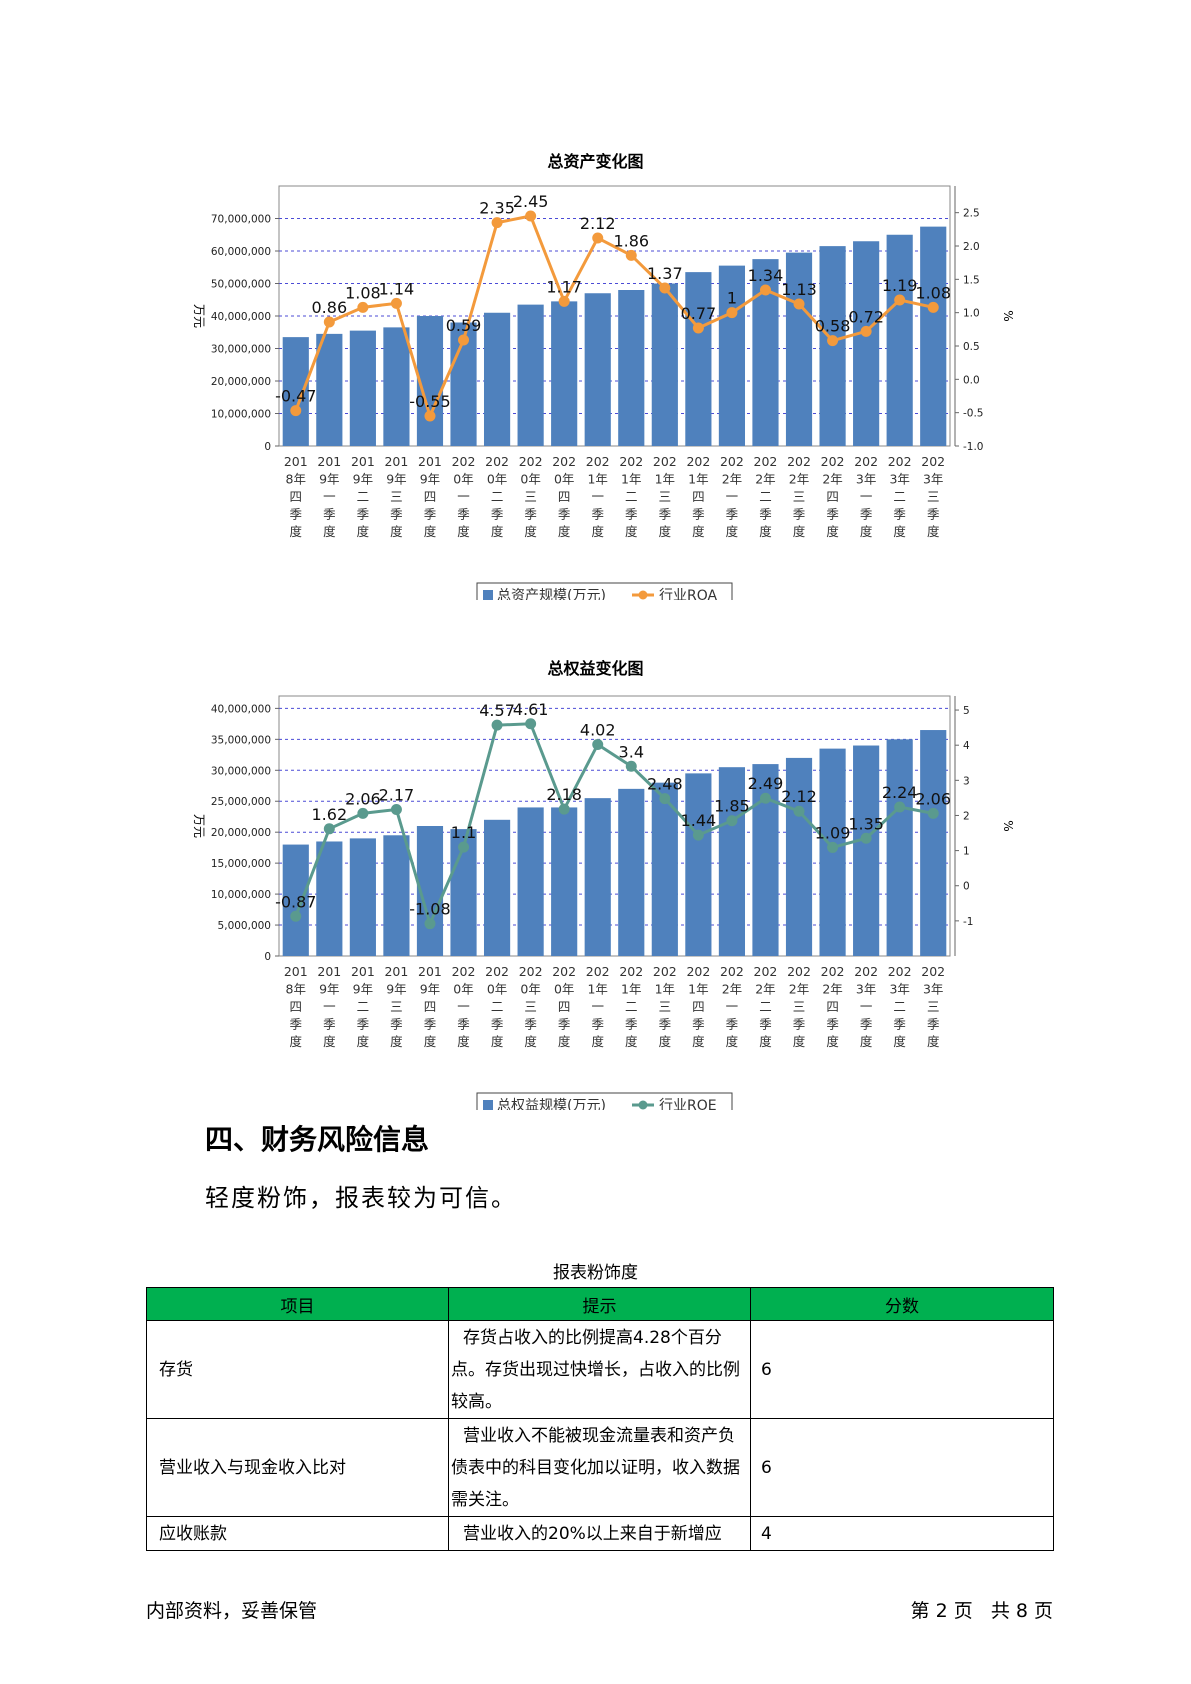  Describe the element at coordinates (833, 832) in the screenshot. I see `data-label: 1.09` at that location.